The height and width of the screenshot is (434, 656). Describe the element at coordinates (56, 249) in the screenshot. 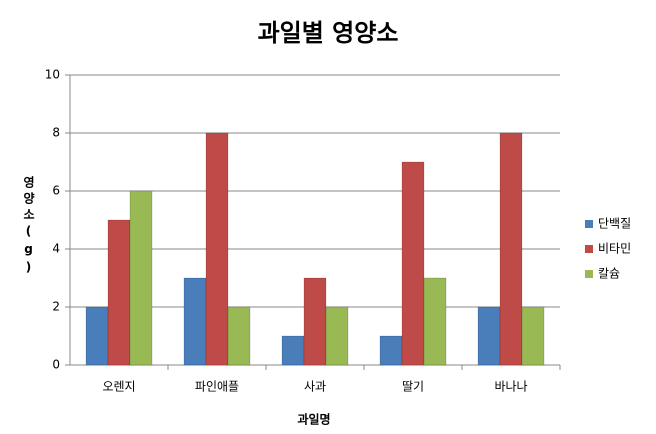

I see `y-tick-label: 4` at that location.